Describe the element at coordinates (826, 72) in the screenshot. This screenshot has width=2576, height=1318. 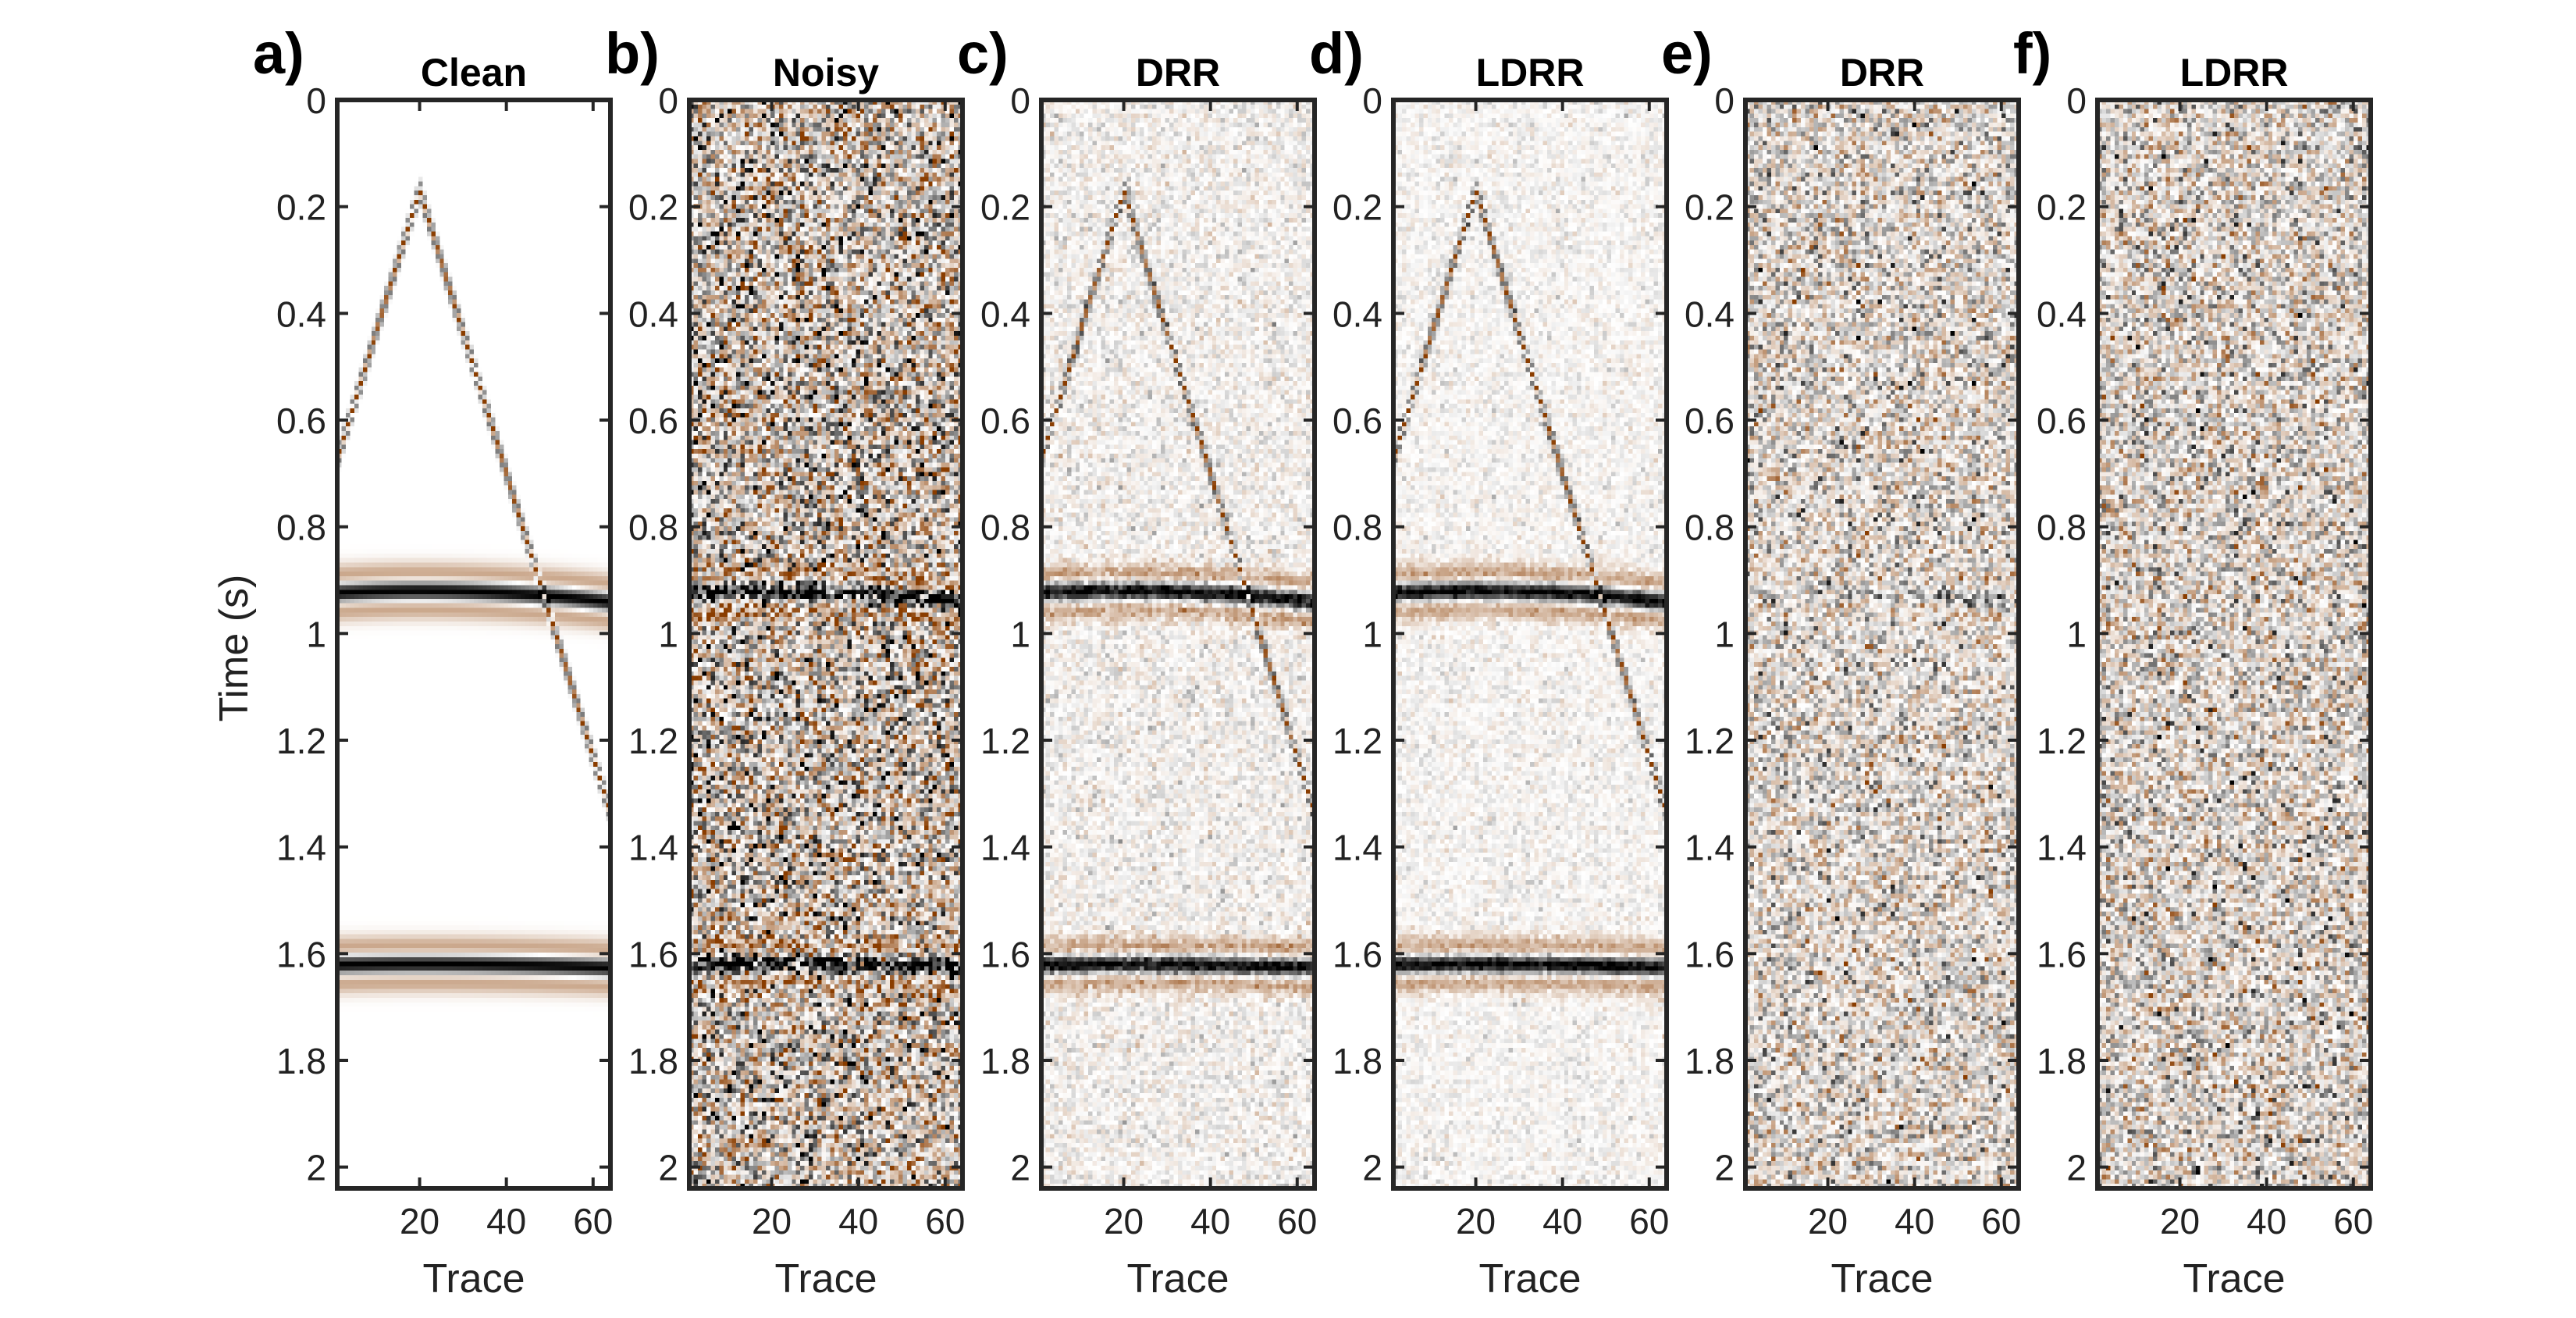
I see `panel-title: Noisy` at that location.